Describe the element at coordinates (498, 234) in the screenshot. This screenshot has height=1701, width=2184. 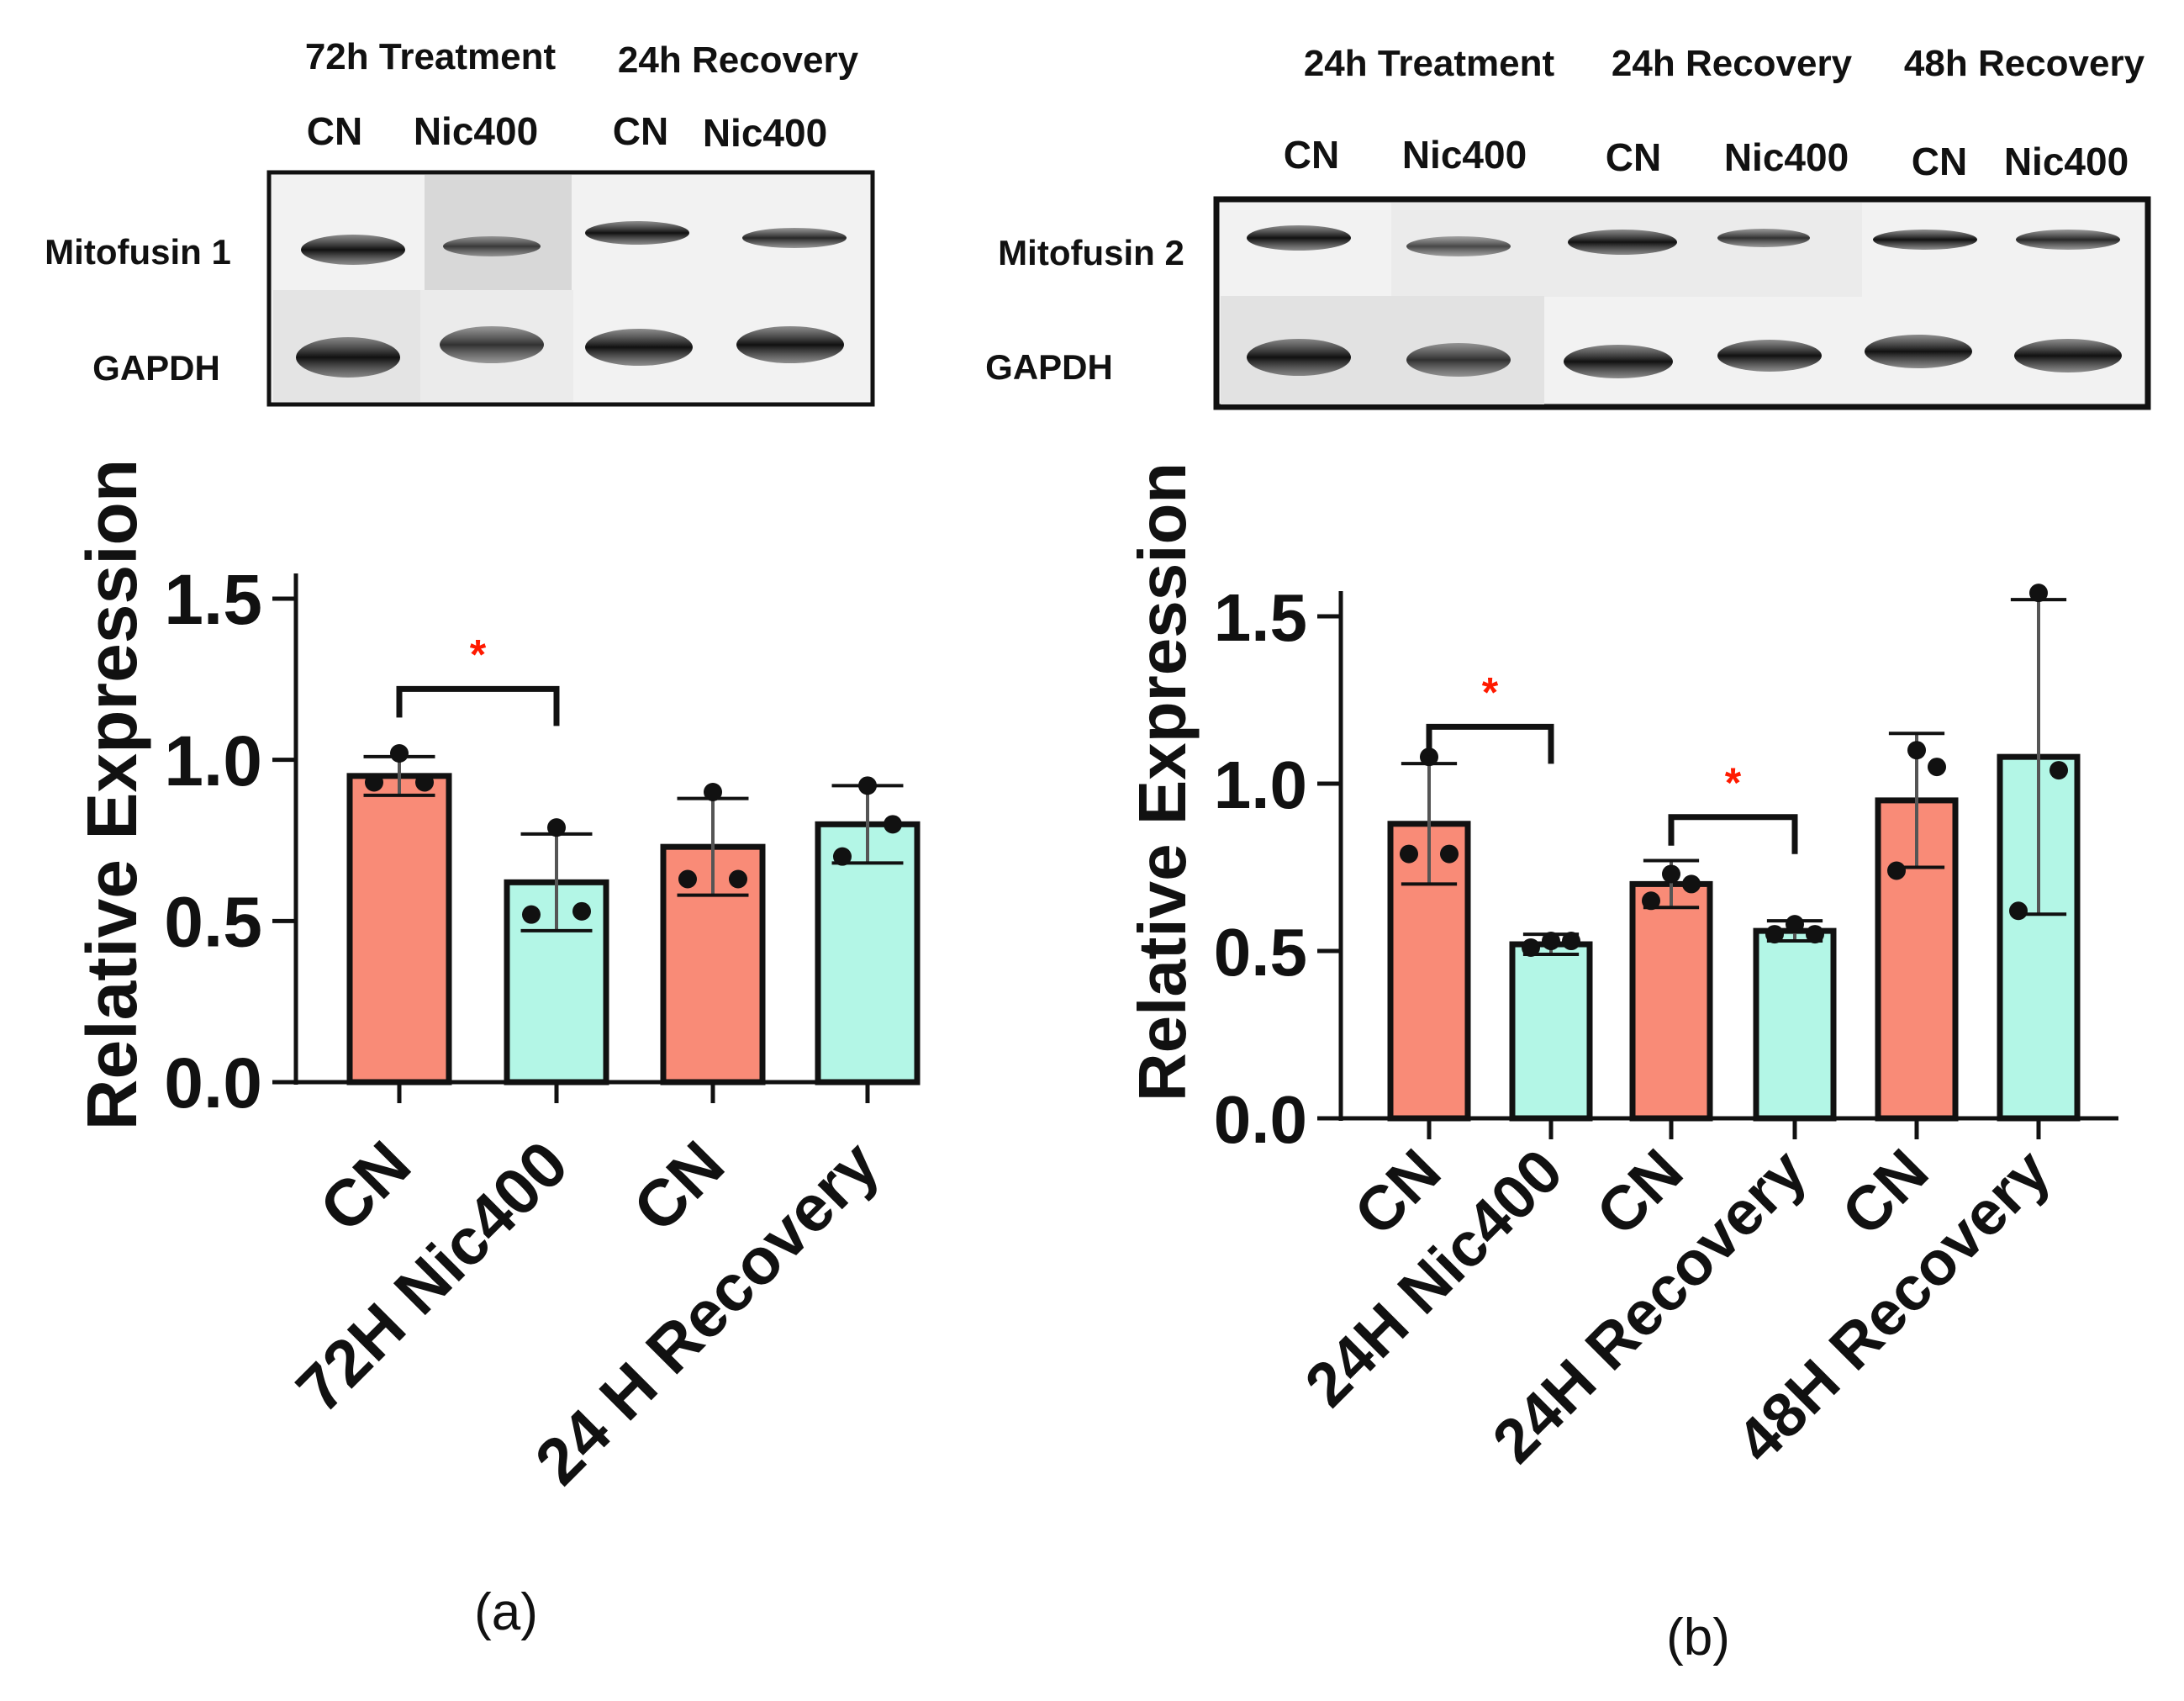
I see `blot-a-segment-shade` at that location.